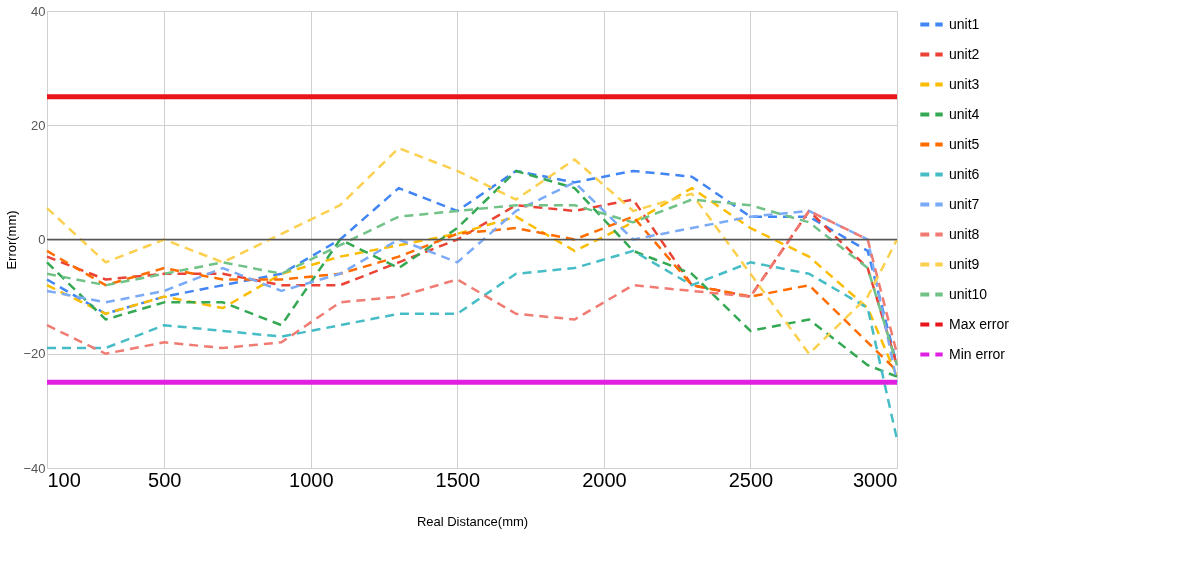 Image resolution: width=1195 pixels, height=581 pixels. Describe the element at coordinates (311, 479) in the screenshot. I see `x-tick-label: 1000` at that location.